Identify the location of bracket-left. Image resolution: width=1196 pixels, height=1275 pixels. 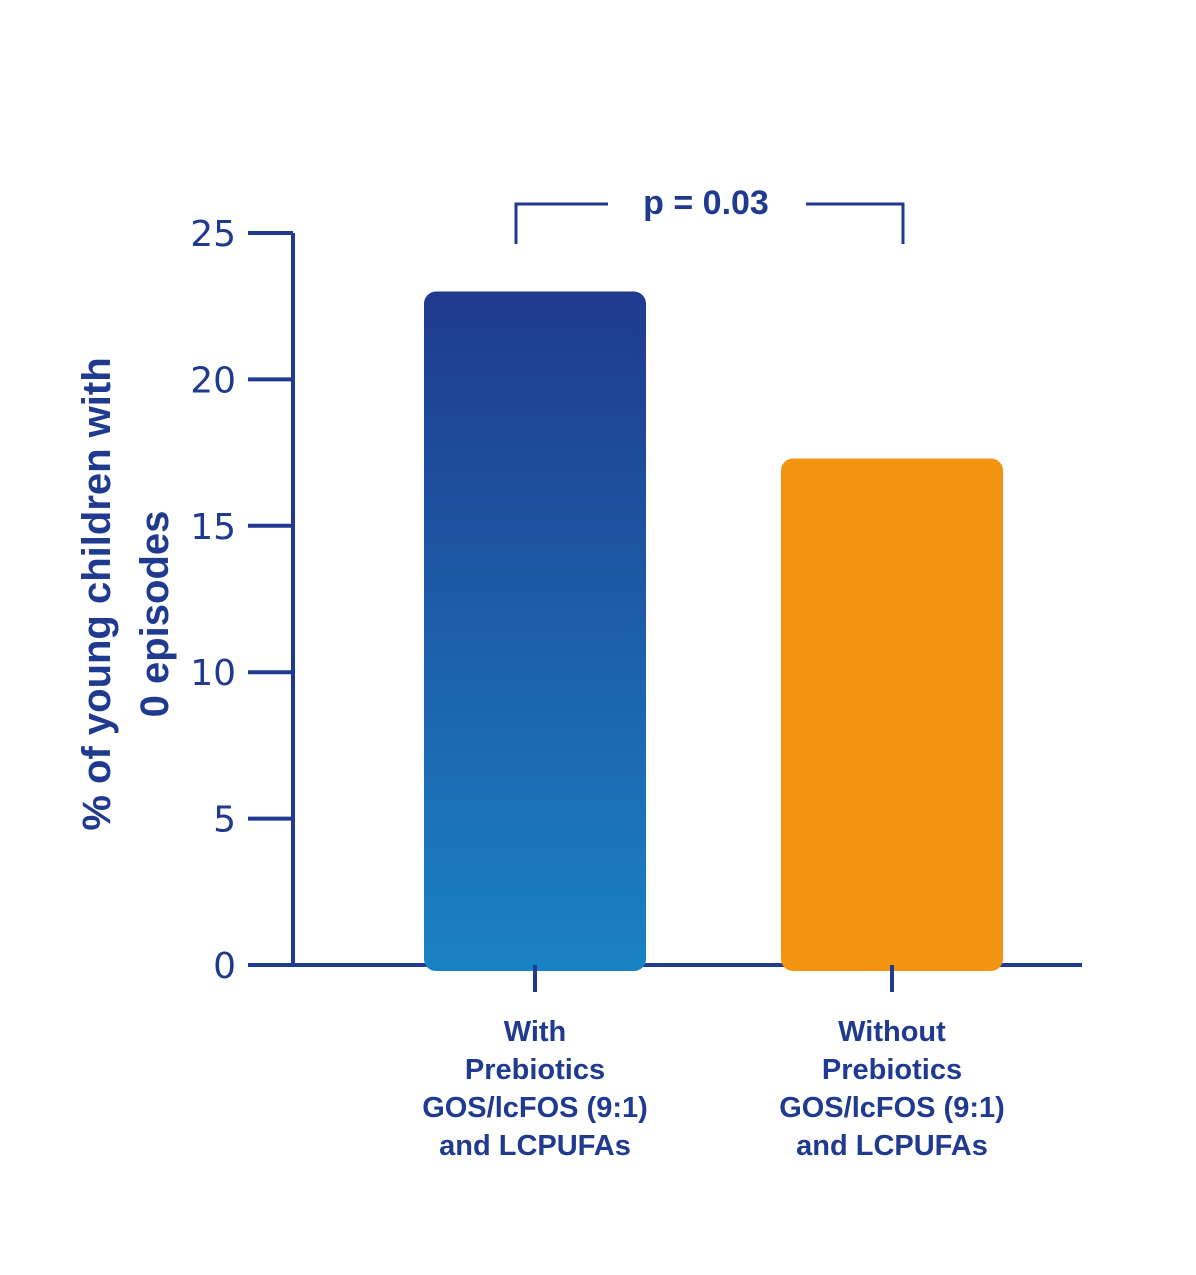
(561, 223).